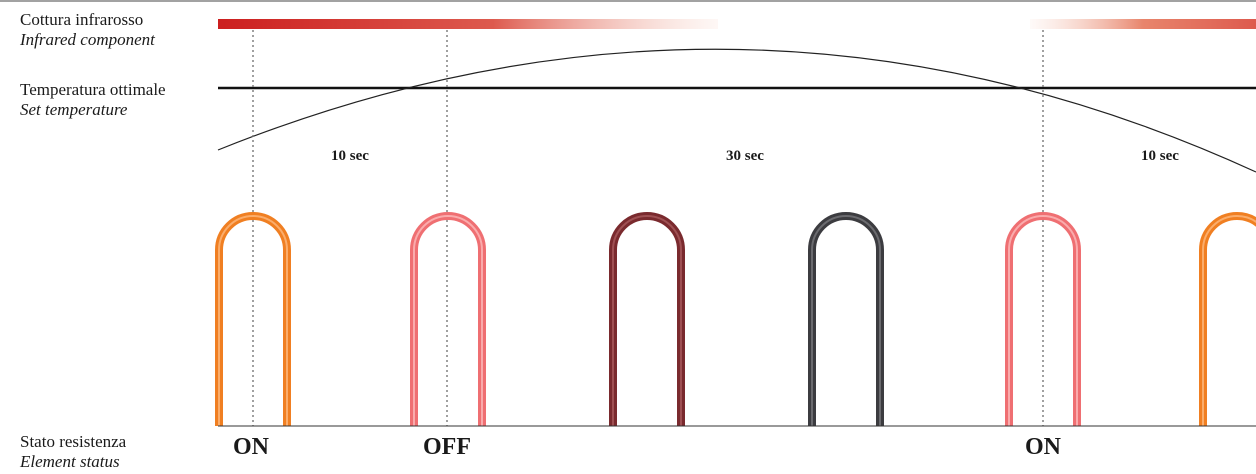  What do you see at coordinates (251, 447) in the screenshot?
I see `status-on: ON` at bounding box center [251, 447].